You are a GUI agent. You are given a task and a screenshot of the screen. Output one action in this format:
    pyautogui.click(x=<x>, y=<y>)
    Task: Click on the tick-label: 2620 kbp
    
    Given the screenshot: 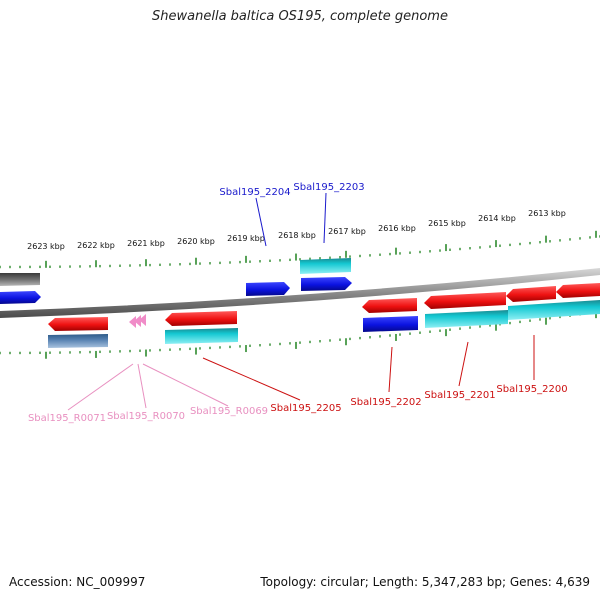 What is the action you would take?
    pyautogui.click(x=196, y=241)
    